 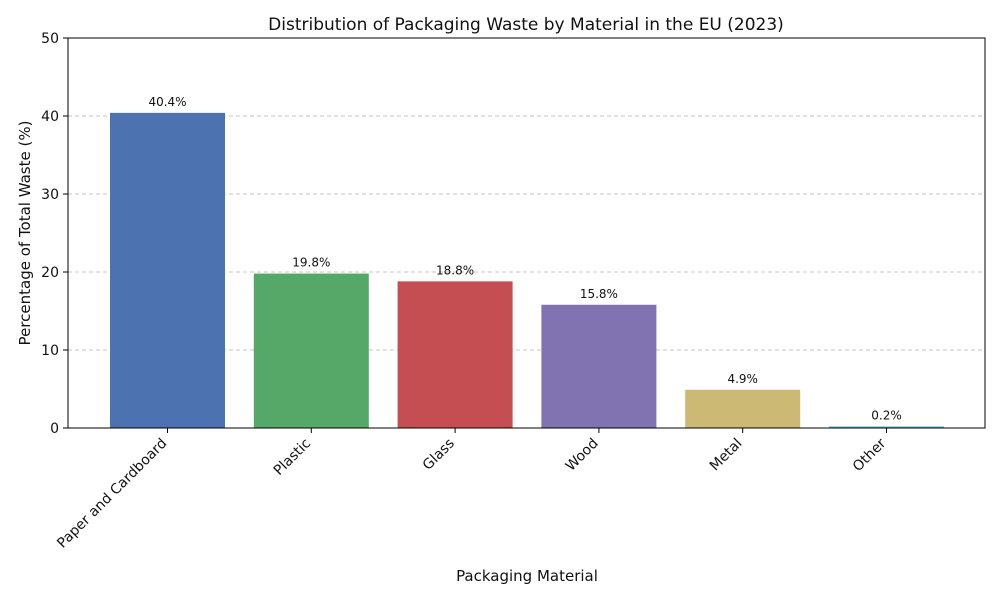 I want to click on x-tick-label: Plastic, so click(x=292, y=457).